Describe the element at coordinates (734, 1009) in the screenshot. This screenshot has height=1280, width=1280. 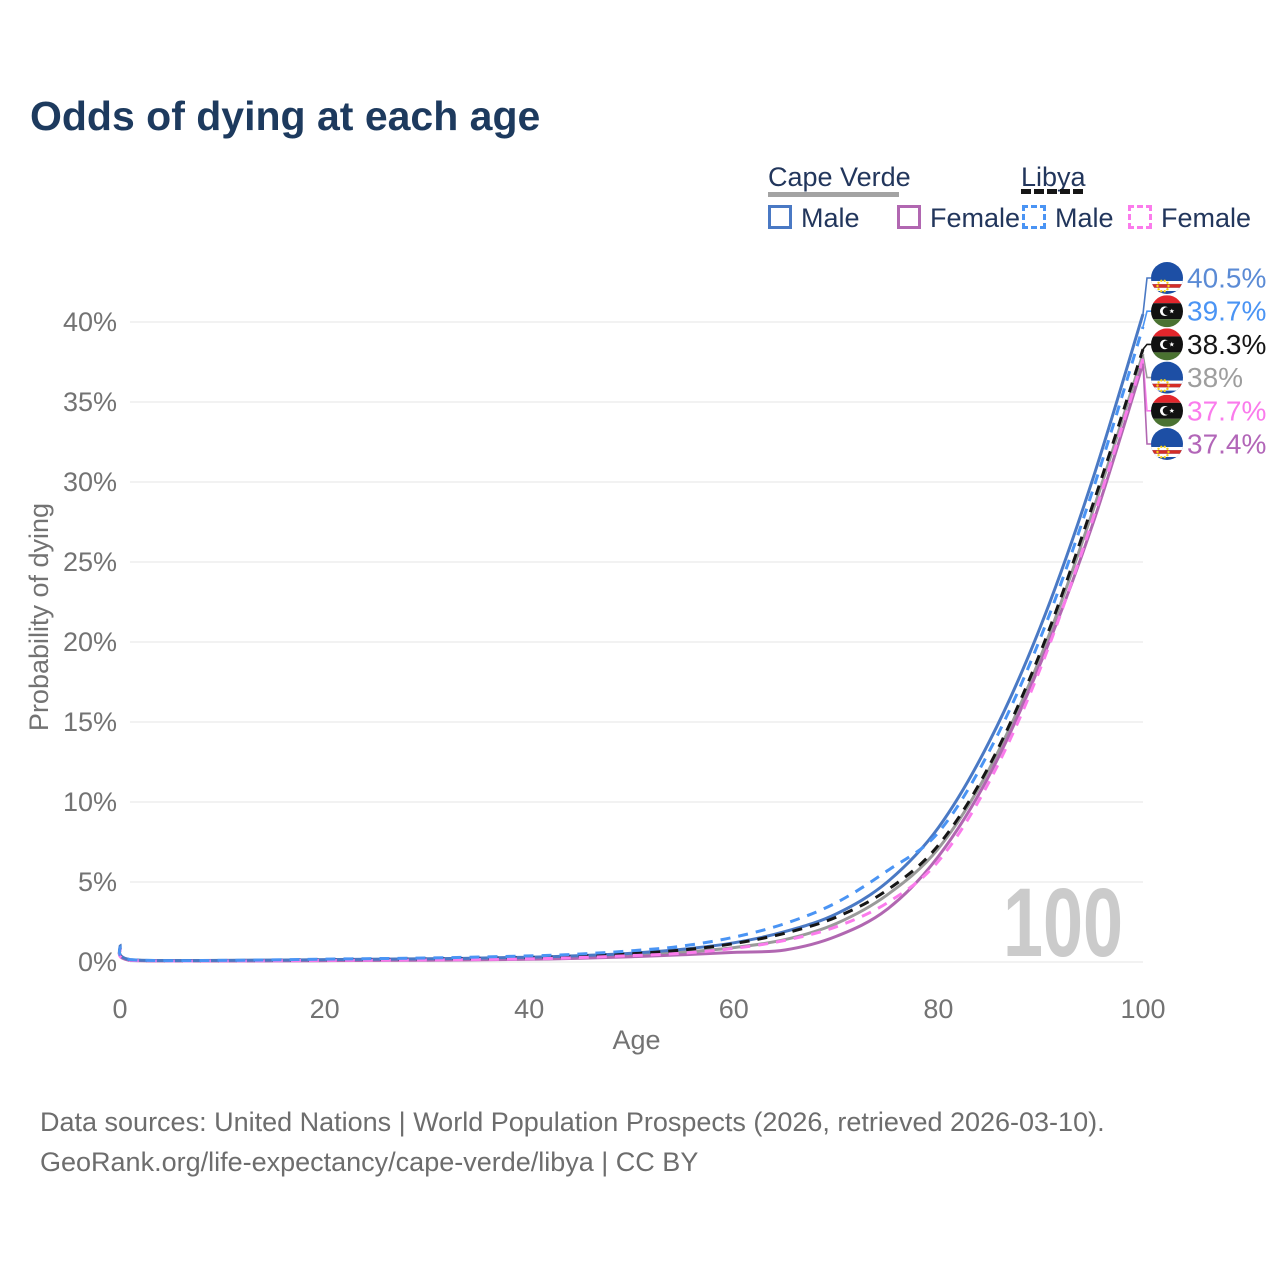
I see `x-tick-label: 60` at that location.